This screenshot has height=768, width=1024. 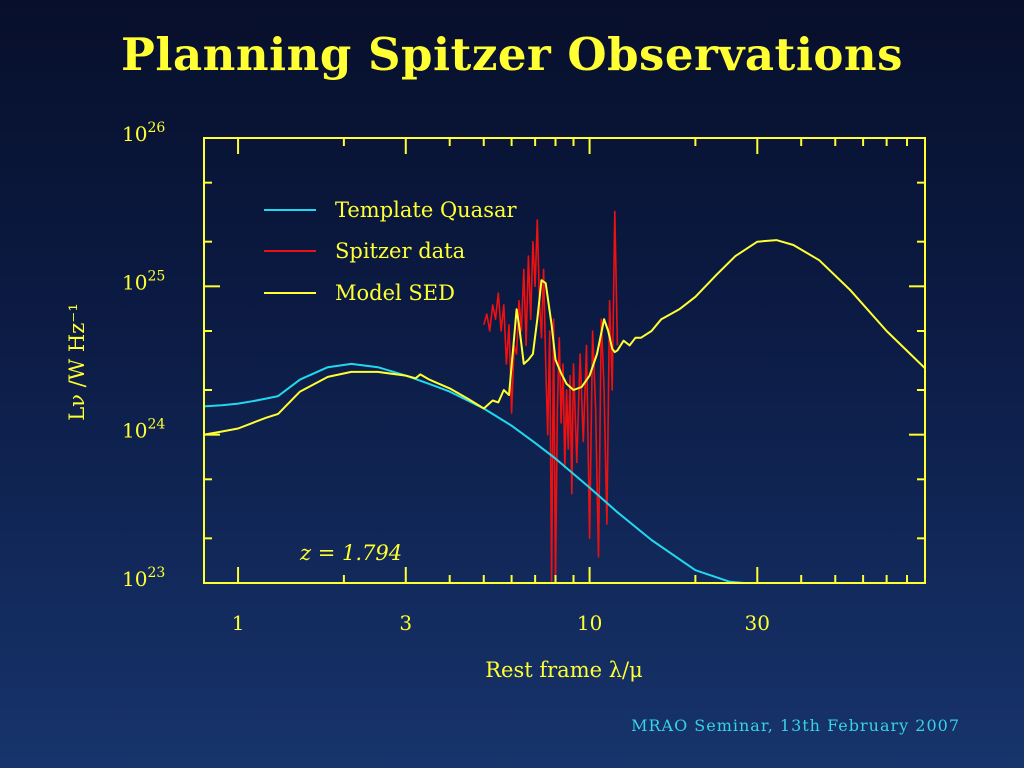 I want to click on footer-caption: MRAO Seminar, 13th February 2007, so click(x=795, y=725).